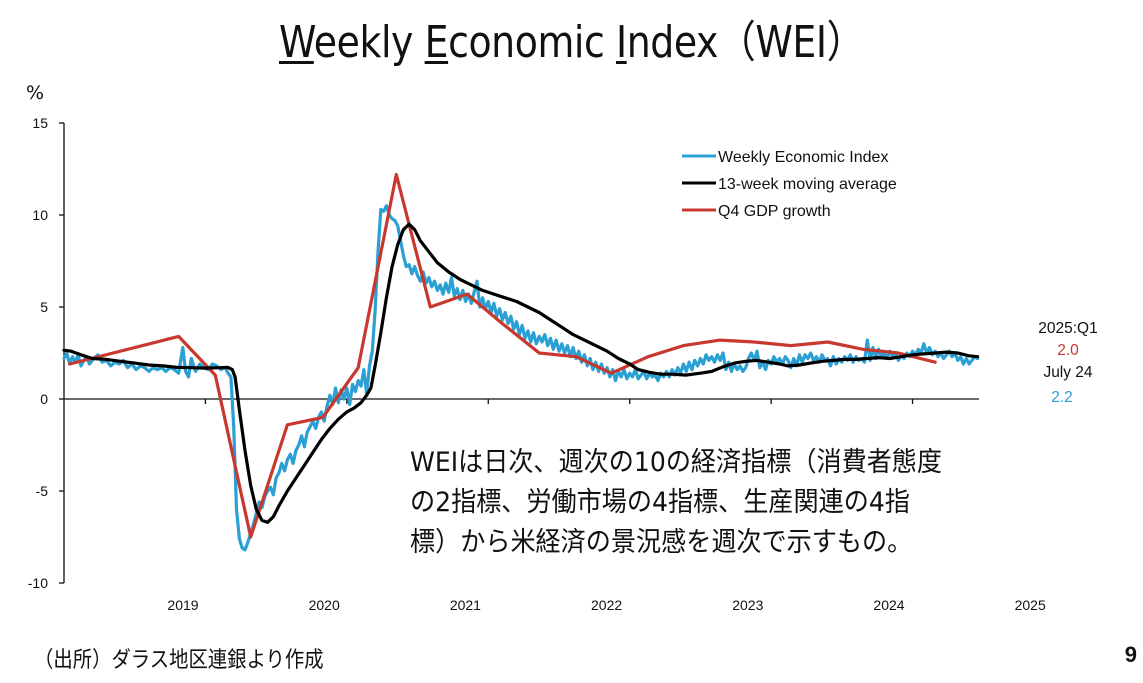  What do you see at coordinates (42, 491) in the screenshot?
I see `y-tick-label: -5` at bounding box center [42, 491].